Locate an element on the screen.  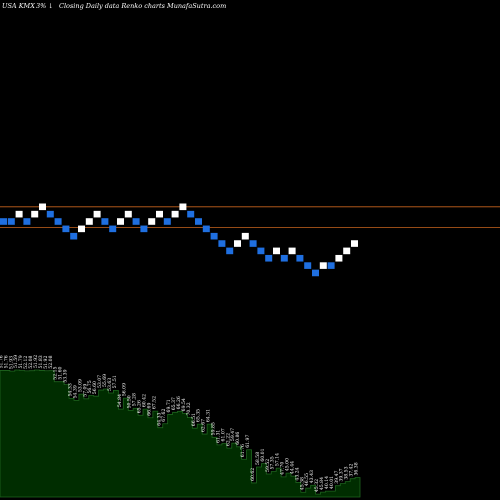
data-label: 65.37 is located at coordinates (174, 403).